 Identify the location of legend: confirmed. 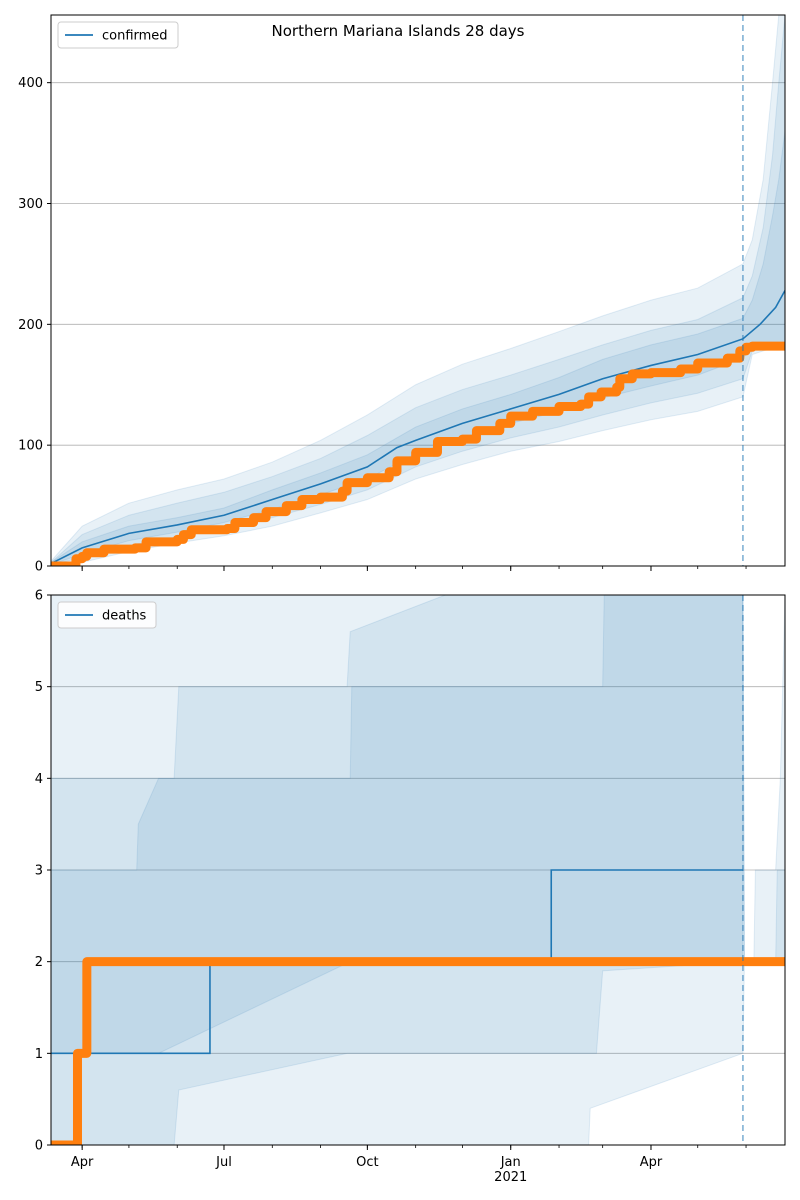
(118, 35).